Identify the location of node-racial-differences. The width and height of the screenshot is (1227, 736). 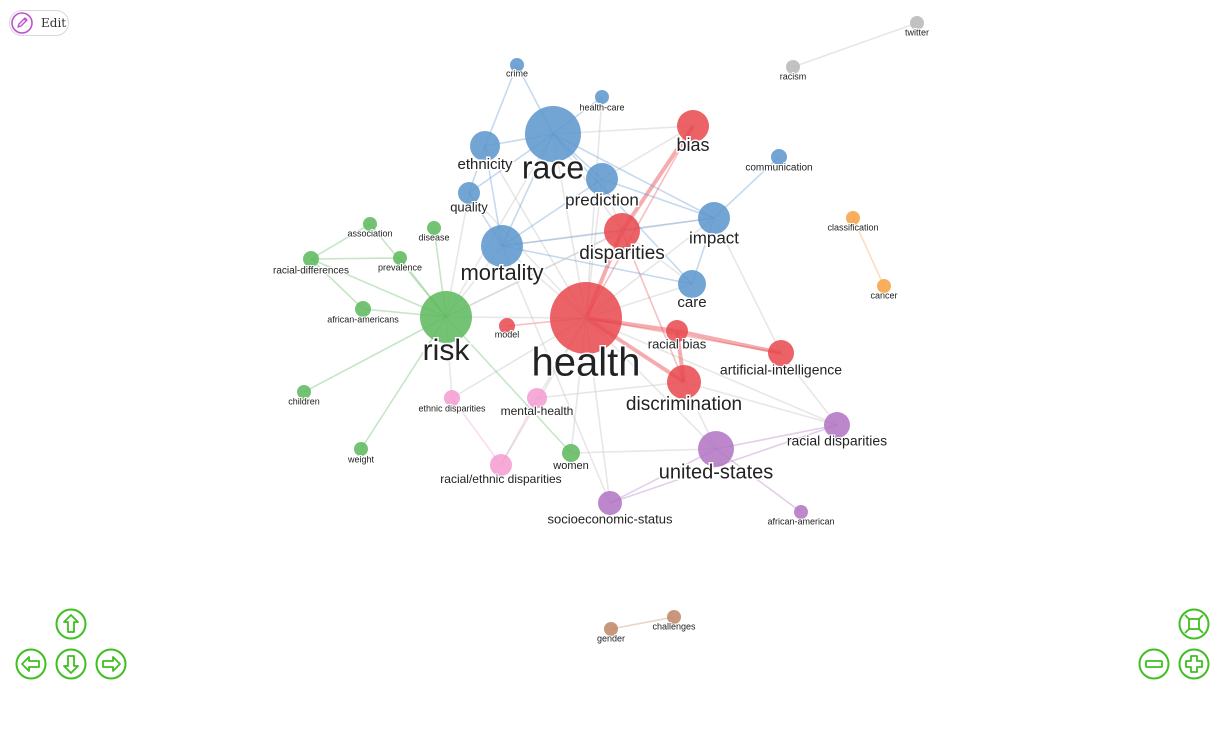
(311, 259).